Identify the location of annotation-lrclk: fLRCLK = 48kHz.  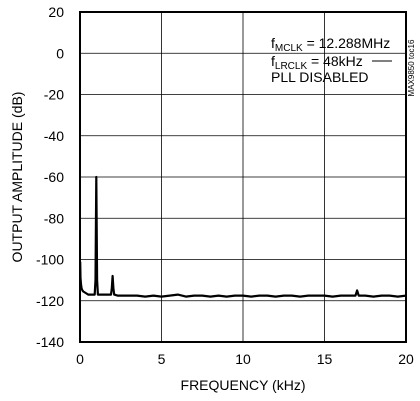
(317, 62).